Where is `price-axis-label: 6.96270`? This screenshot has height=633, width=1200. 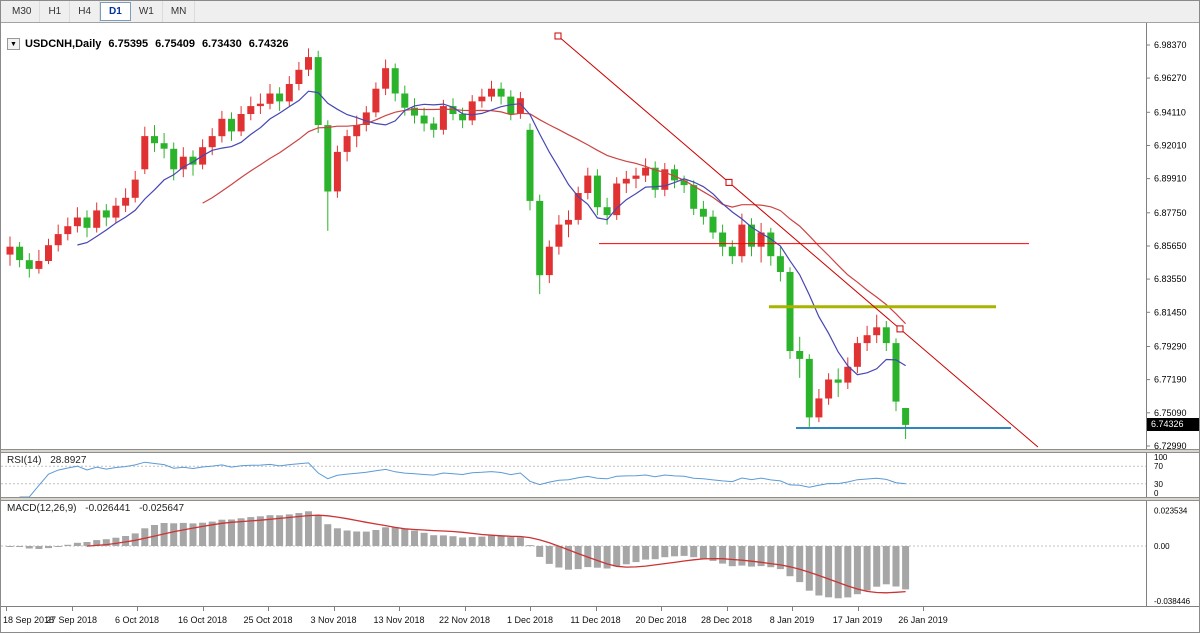
price-axis-label: 6.96270 is located at coordinates (1170, 78).